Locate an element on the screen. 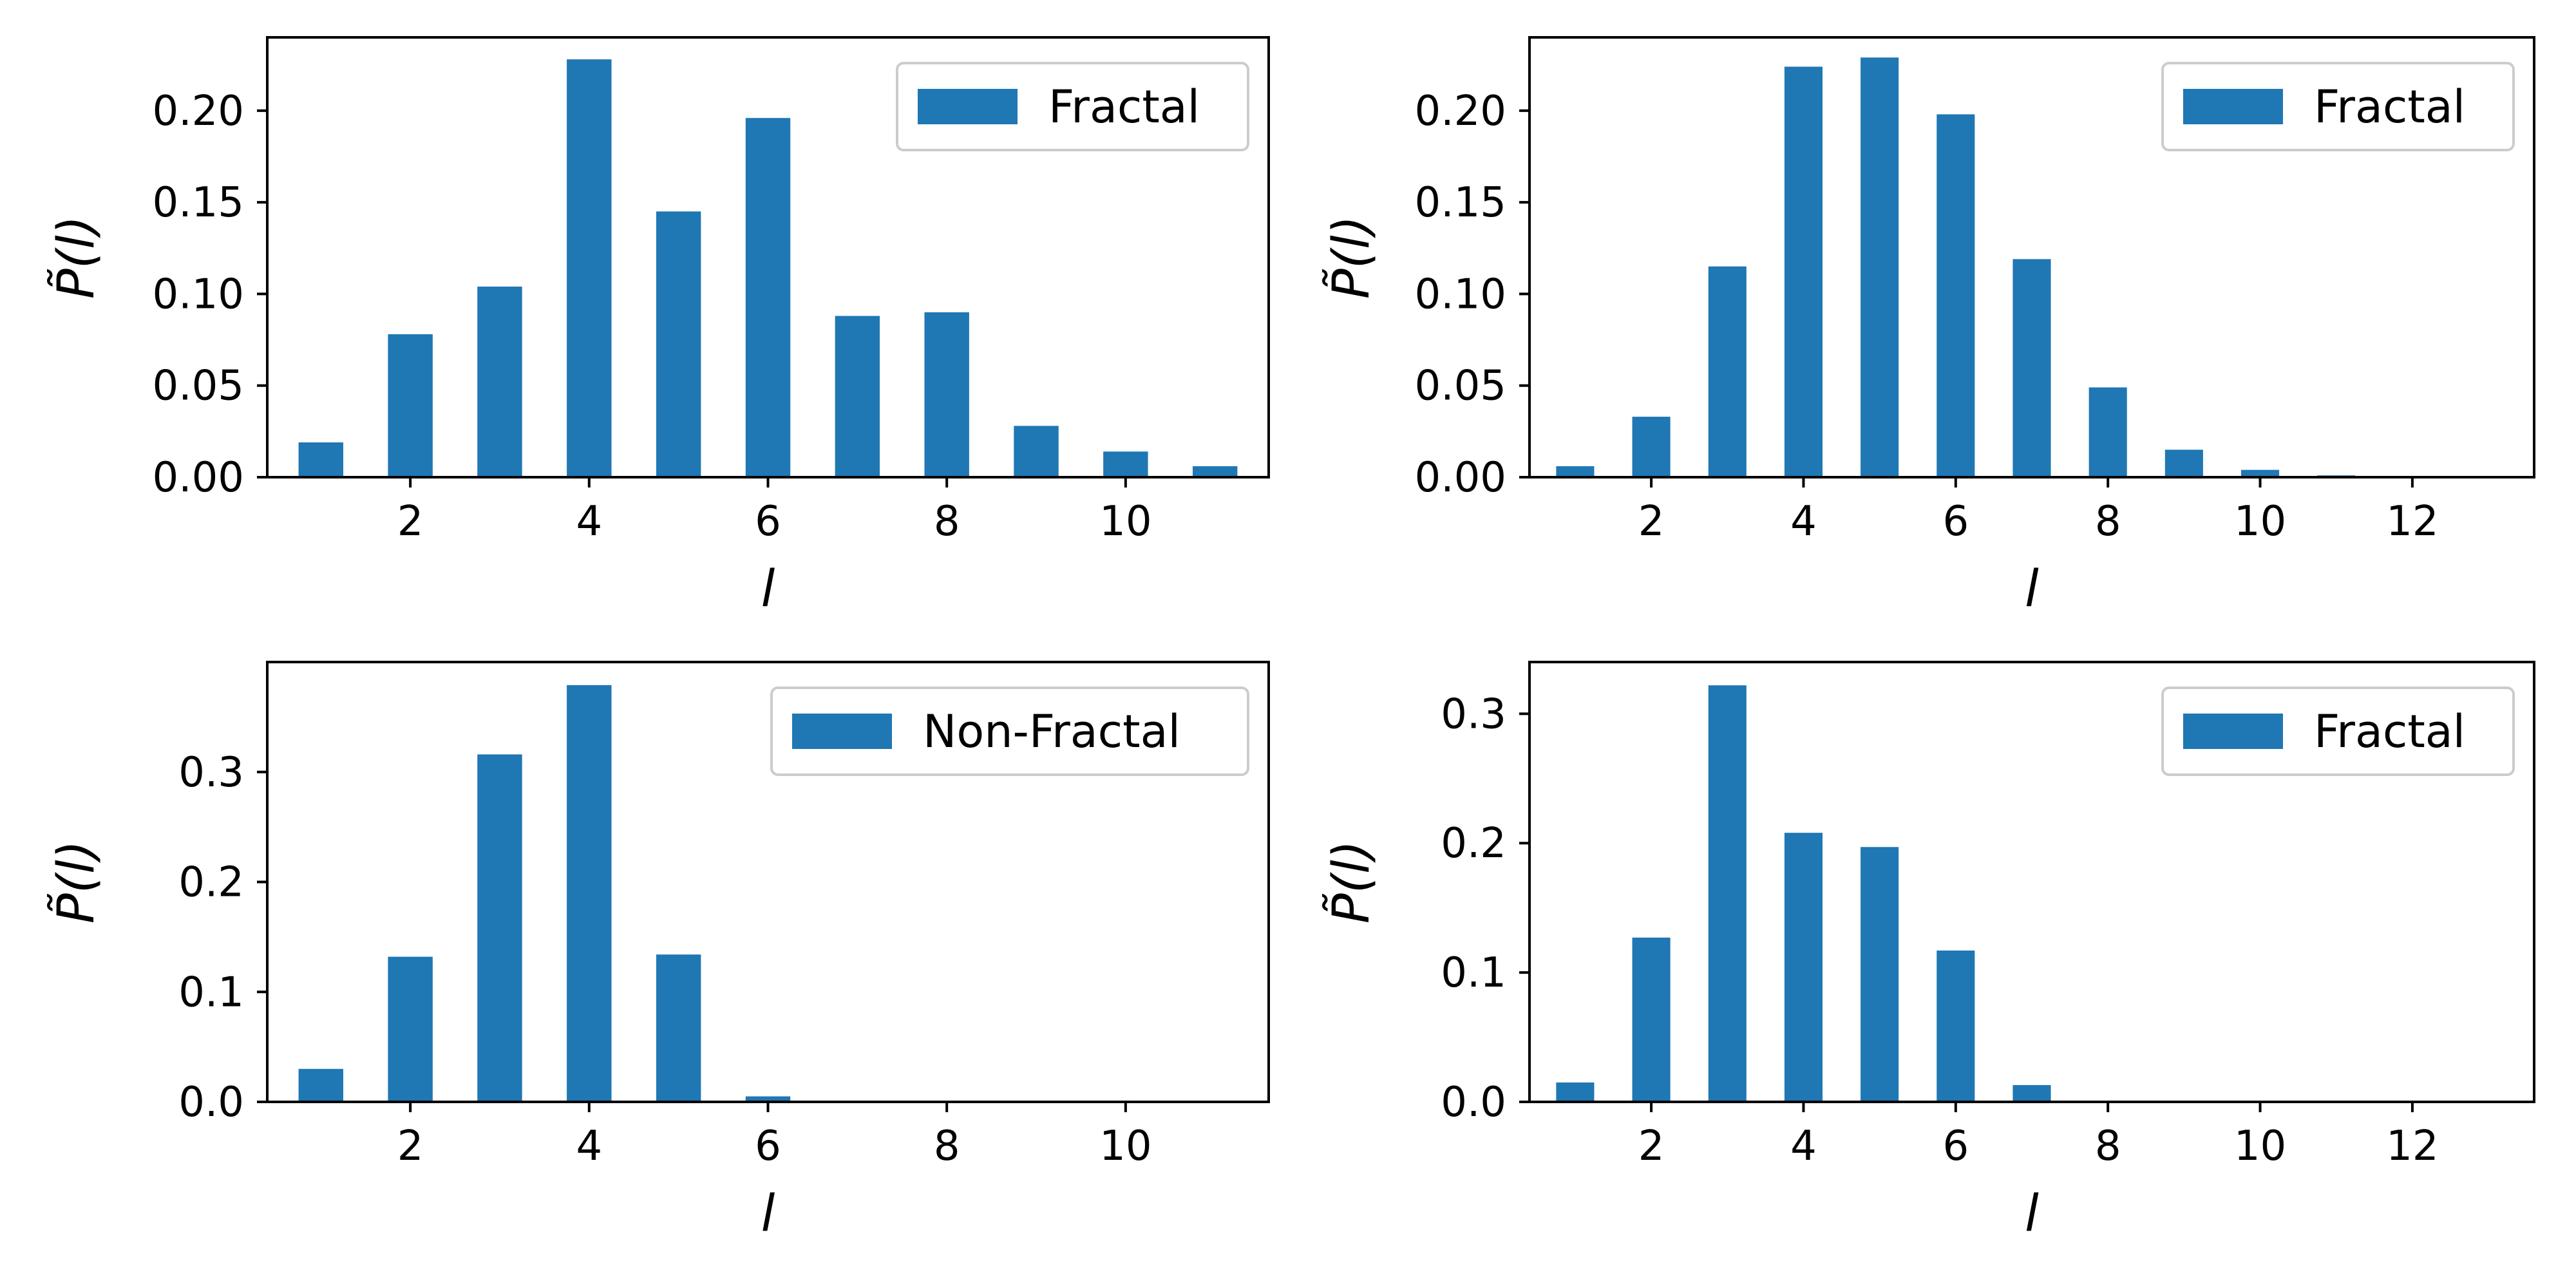  legend-label: Non-Fractal is located at coordinates (1051, 731).